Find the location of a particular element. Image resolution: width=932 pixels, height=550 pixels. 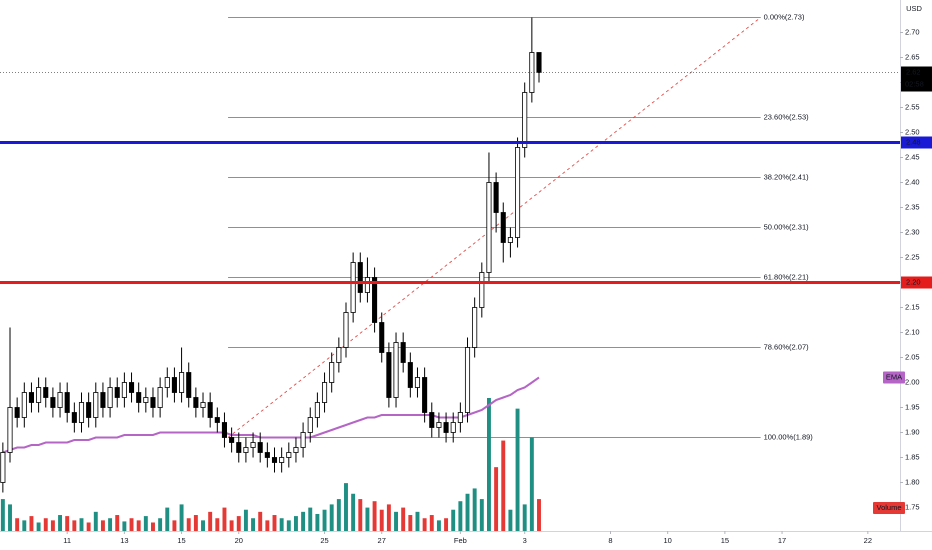

price-box-label: 2.48 is located at coordinates (913, 141).